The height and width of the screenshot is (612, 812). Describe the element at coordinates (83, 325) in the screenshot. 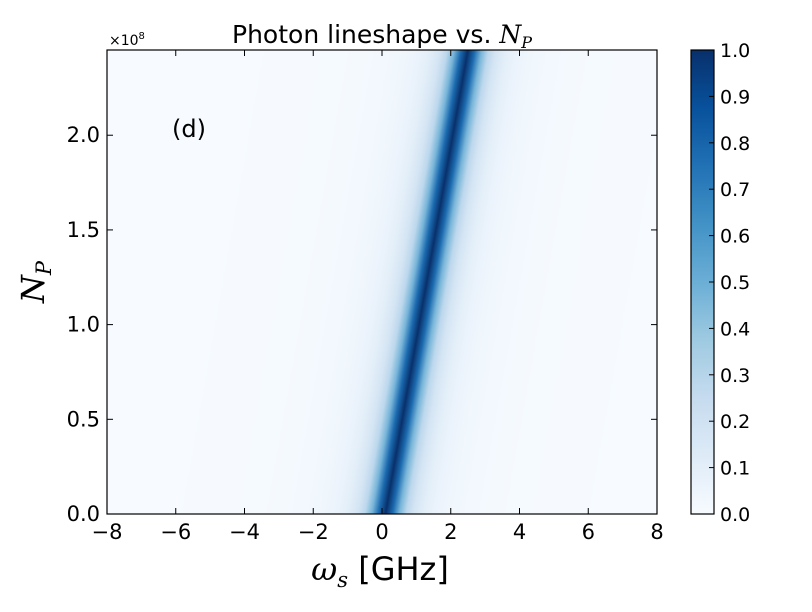

I see `y-tick-label: 1.0` at that location.